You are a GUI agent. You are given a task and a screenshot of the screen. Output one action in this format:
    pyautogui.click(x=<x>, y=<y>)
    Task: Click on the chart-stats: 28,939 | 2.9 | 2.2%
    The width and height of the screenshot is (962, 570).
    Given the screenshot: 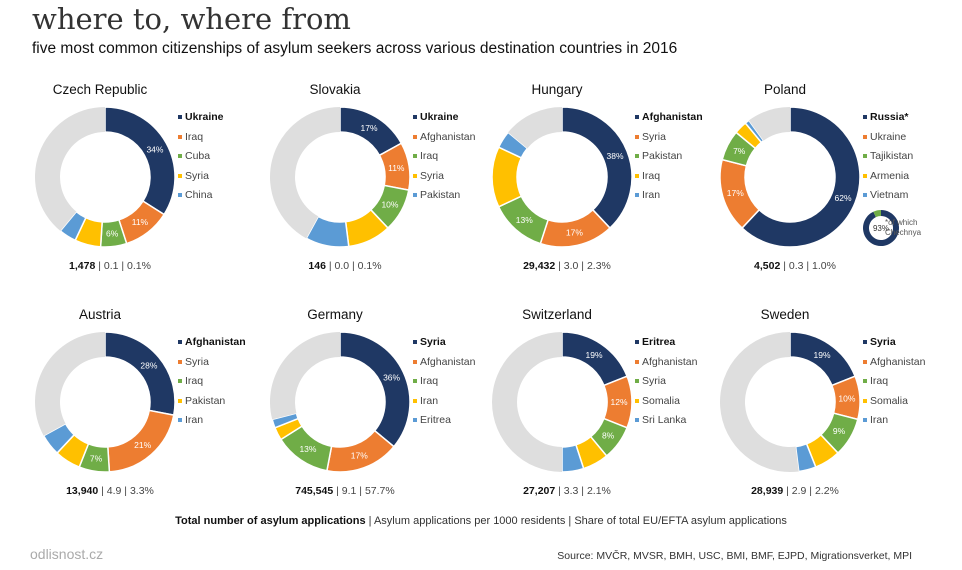 What is the action you would take?
    pyautogui.click(x=795, y=491)
    